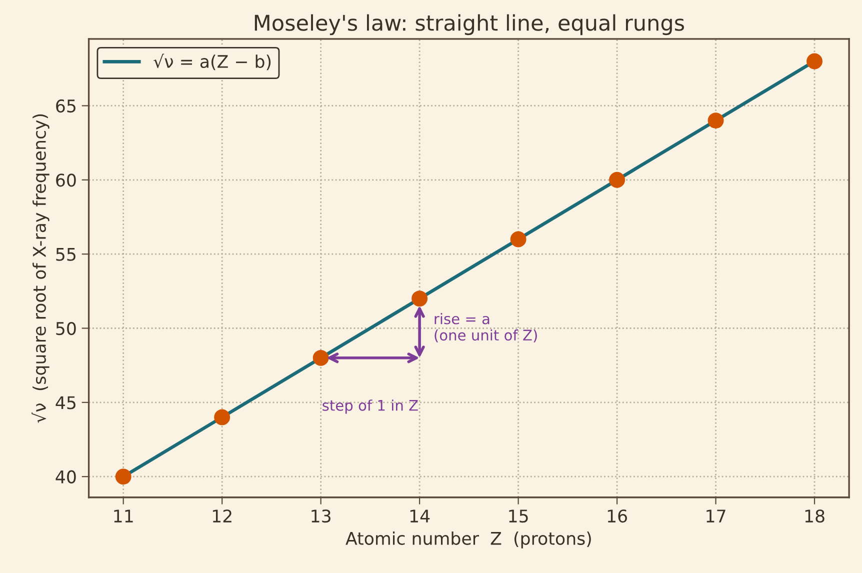  What do you see at coordinates (321, 516) in the screenshot?
I see `x-tick-label: 13` at bounding box center [321, 516].